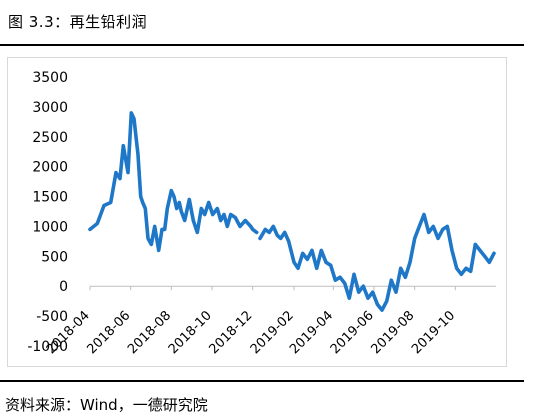  I want to click on y-tick-label: 3000, so click(50, 108).